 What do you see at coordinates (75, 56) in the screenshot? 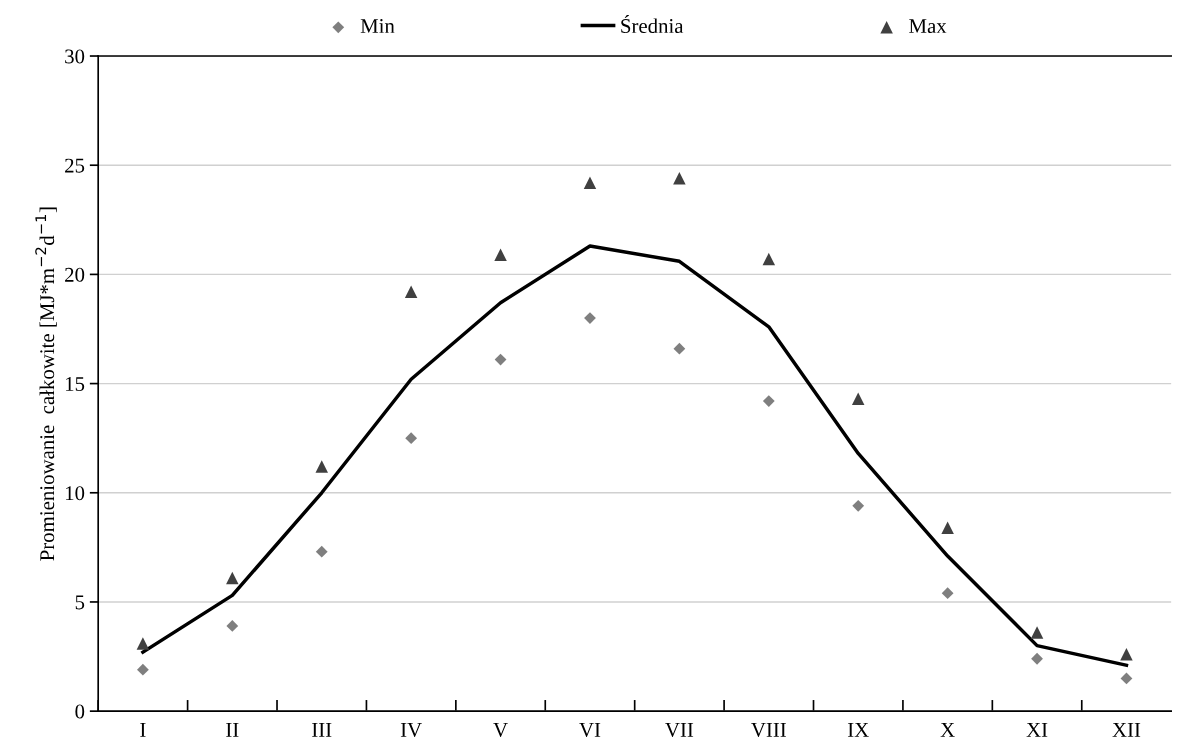
I see `y-tick-label: 30` at bounding box center [75, 56].